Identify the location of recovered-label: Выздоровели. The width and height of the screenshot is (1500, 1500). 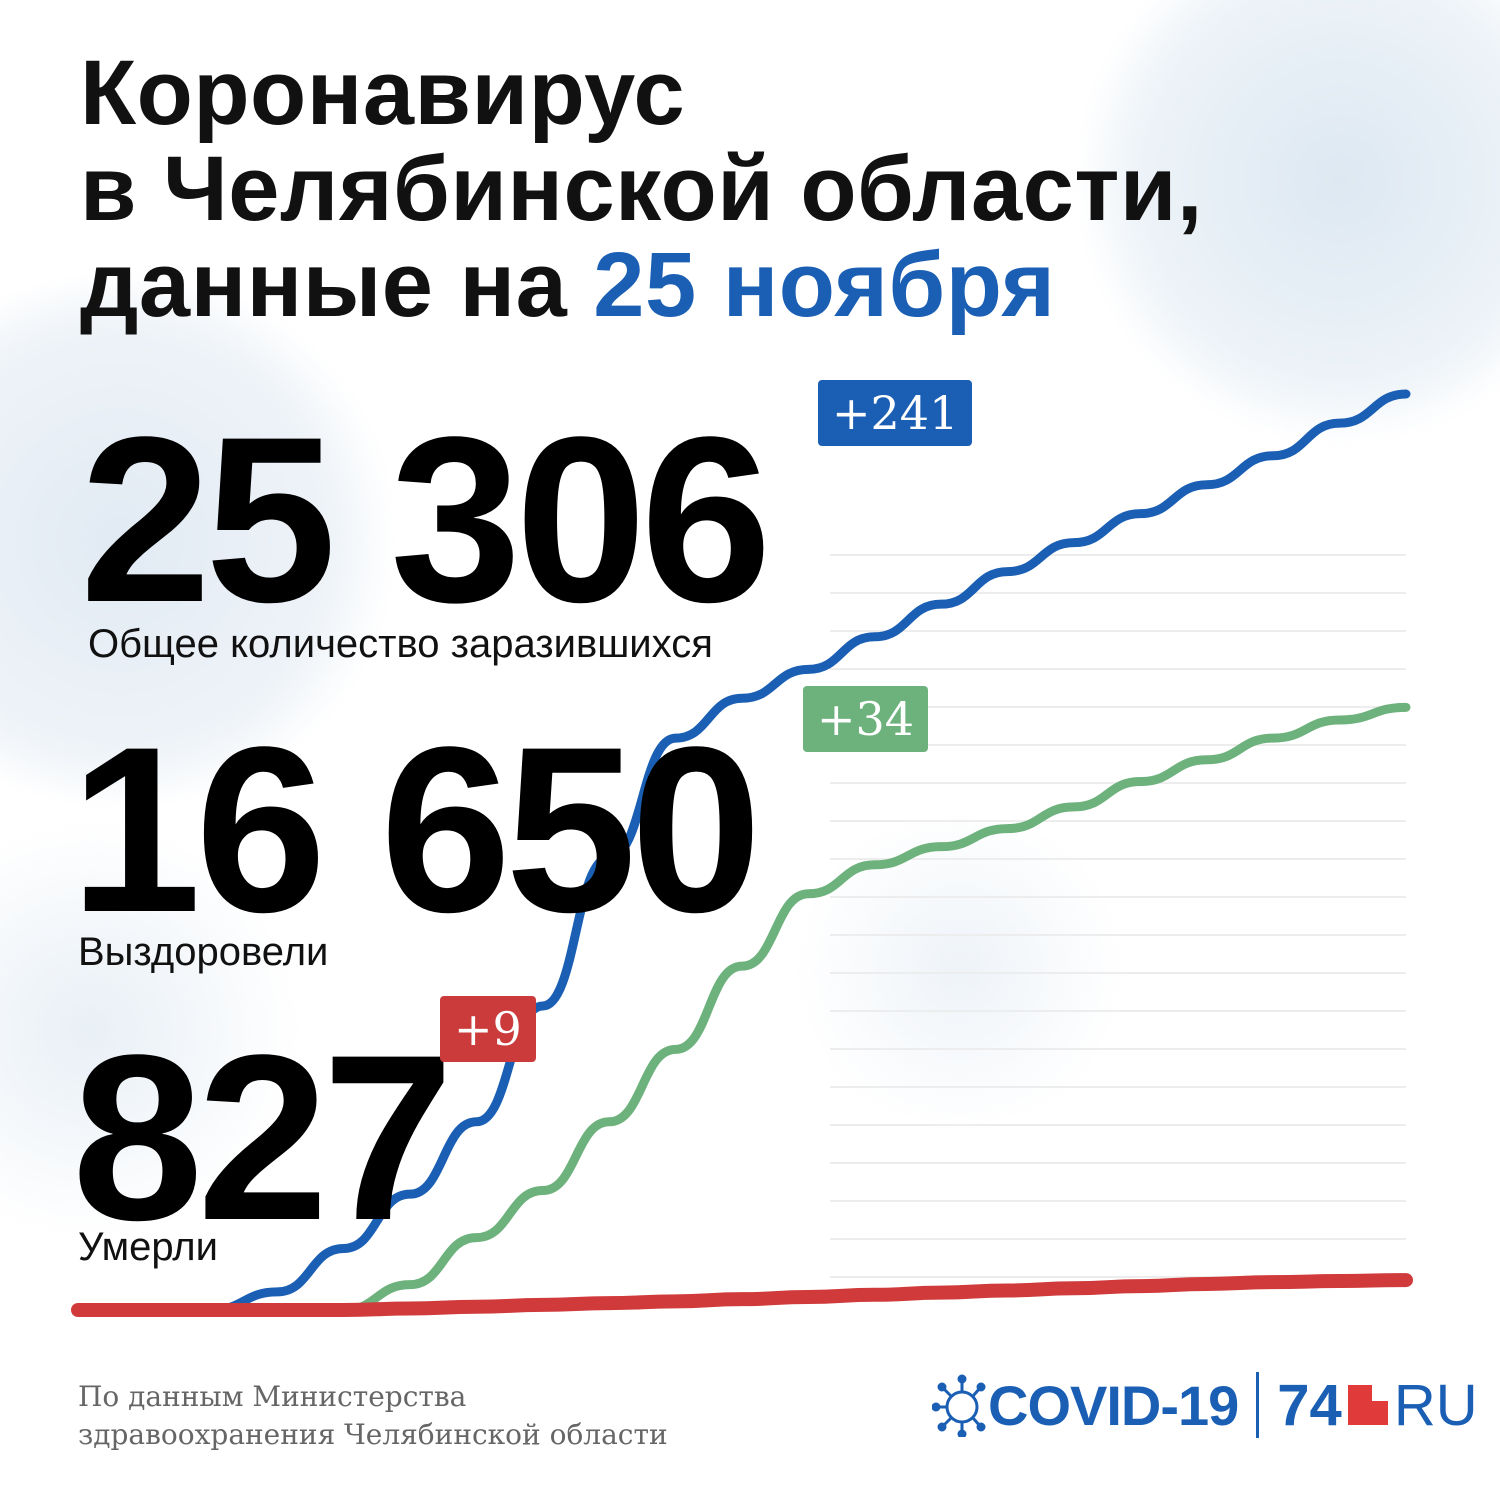
(203, 952).